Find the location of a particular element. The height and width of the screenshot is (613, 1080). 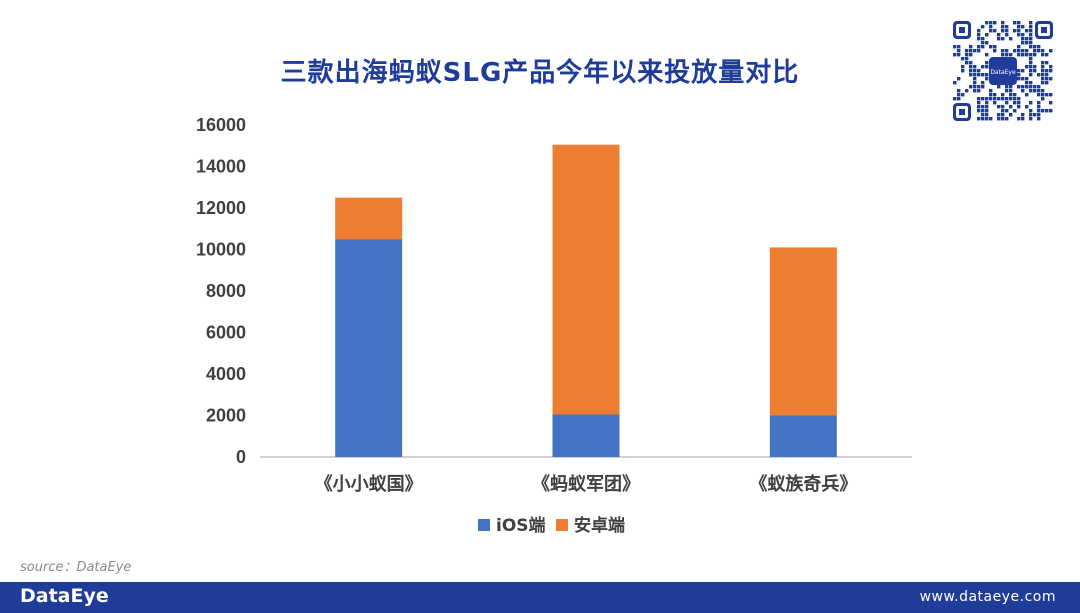

y-tick-label: 4000 is located at coordinates (226, 374).